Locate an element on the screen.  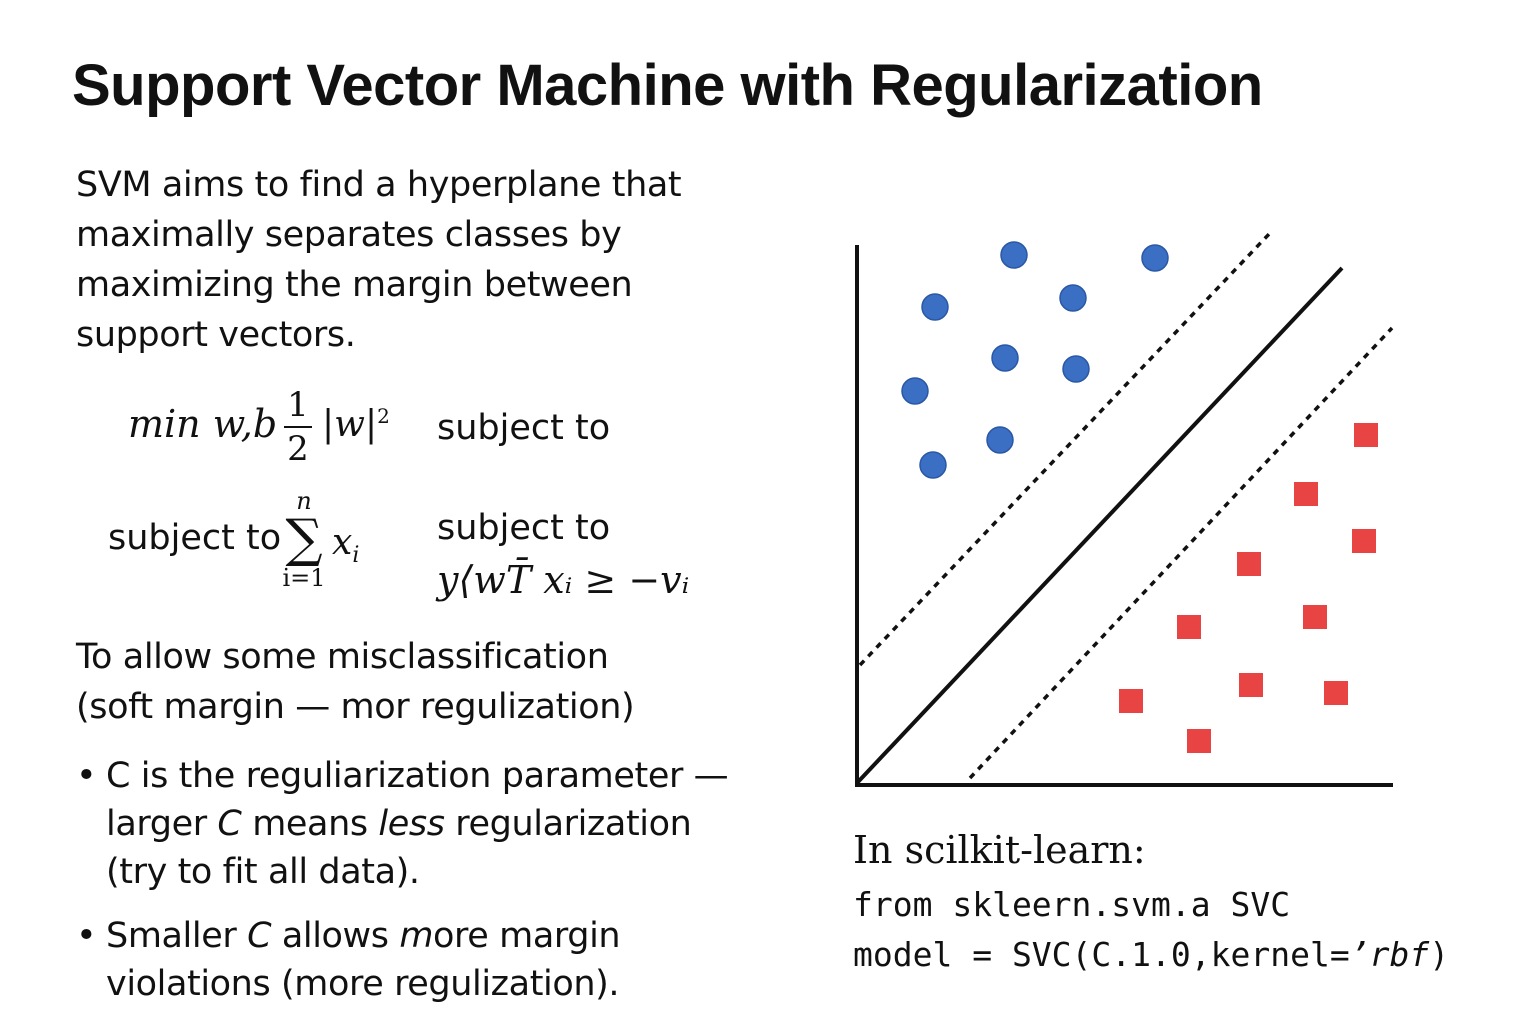
bullet-1-text-f: regularization is located at coordinates (568, 824).